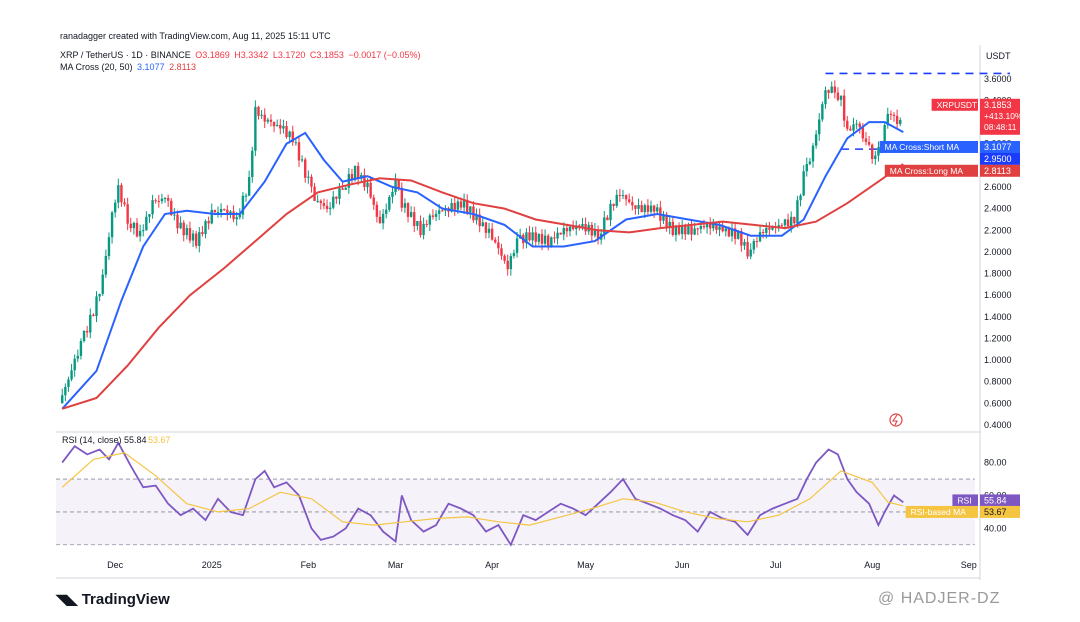 The image size is (1080, 622). What do you see at coordinates (986, 500) in the screenshot?
I see `rsi-tag: RSI 55.84` at bounding box center [986, 500].